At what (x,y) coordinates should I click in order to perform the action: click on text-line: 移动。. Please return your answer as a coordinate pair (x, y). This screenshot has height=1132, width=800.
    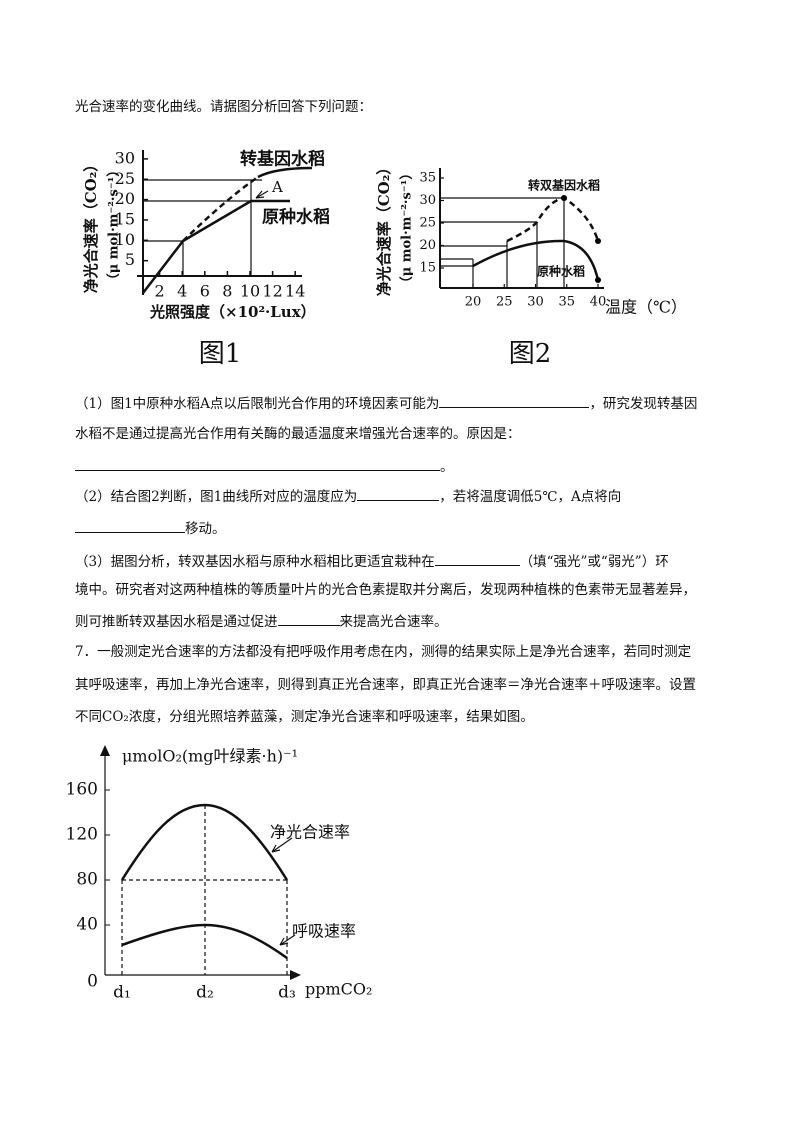
    Looking at the image, I should click on (150, 528).